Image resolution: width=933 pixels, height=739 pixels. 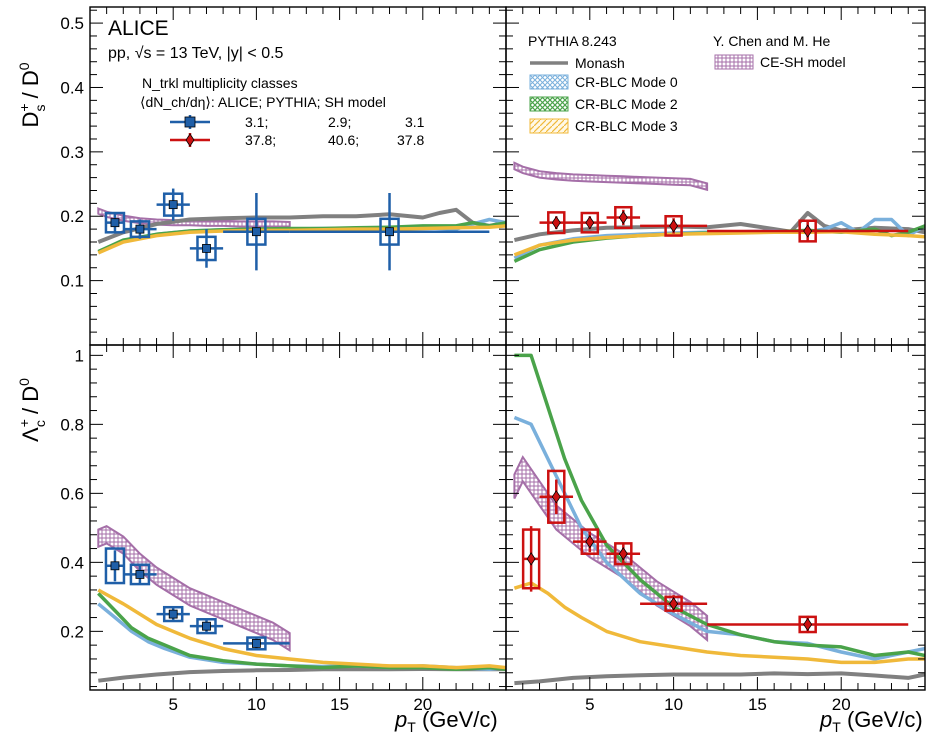 I want to click on legend-high-alice: 37.8;, so click(x=260, y=140).